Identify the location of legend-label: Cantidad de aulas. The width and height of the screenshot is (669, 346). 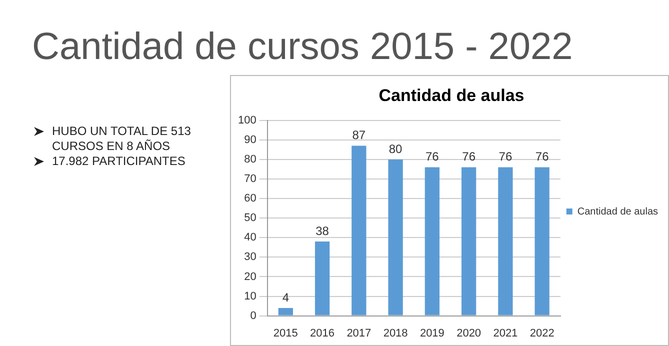
(617, 212).